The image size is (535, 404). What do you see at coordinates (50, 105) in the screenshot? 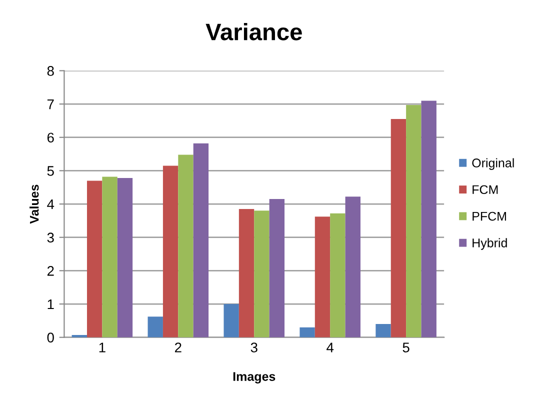
I see `y-tick-label: 7` at bounding box center [50, 105].